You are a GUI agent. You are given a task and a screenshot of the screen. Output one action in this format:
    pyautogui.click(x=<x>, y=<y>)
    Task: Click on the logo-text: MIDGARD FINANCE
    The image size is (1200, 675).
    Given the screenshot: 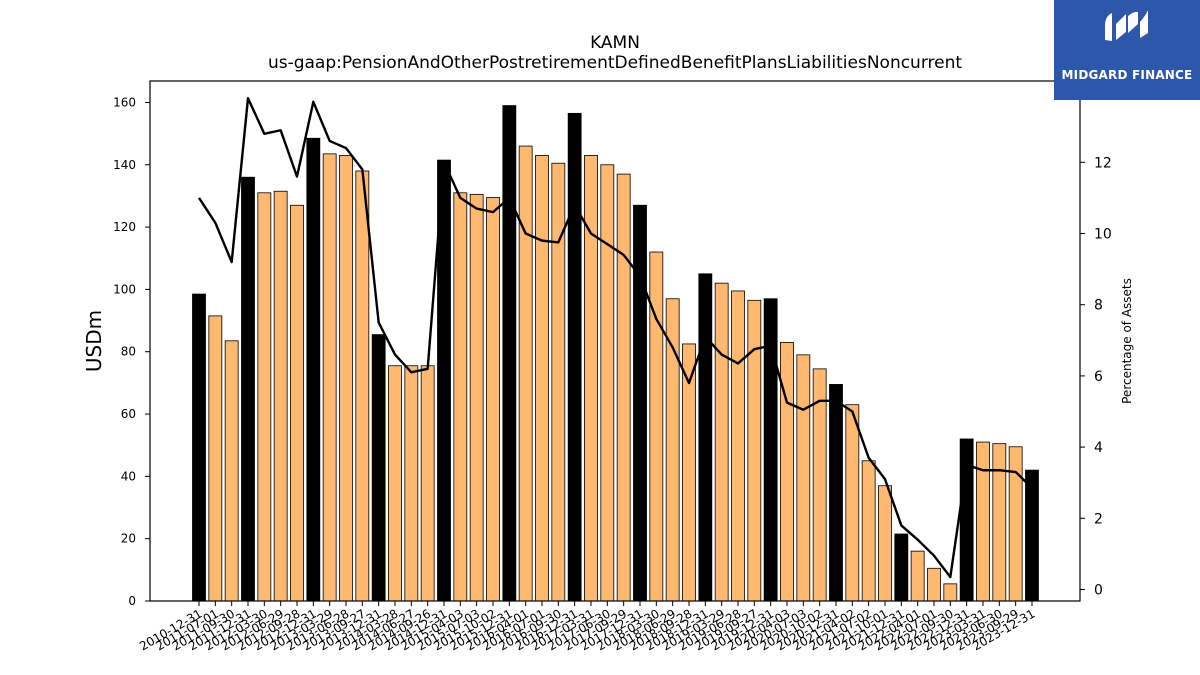 What is the action you would take?
    pyautogui.click(x=1127, y=75)
    